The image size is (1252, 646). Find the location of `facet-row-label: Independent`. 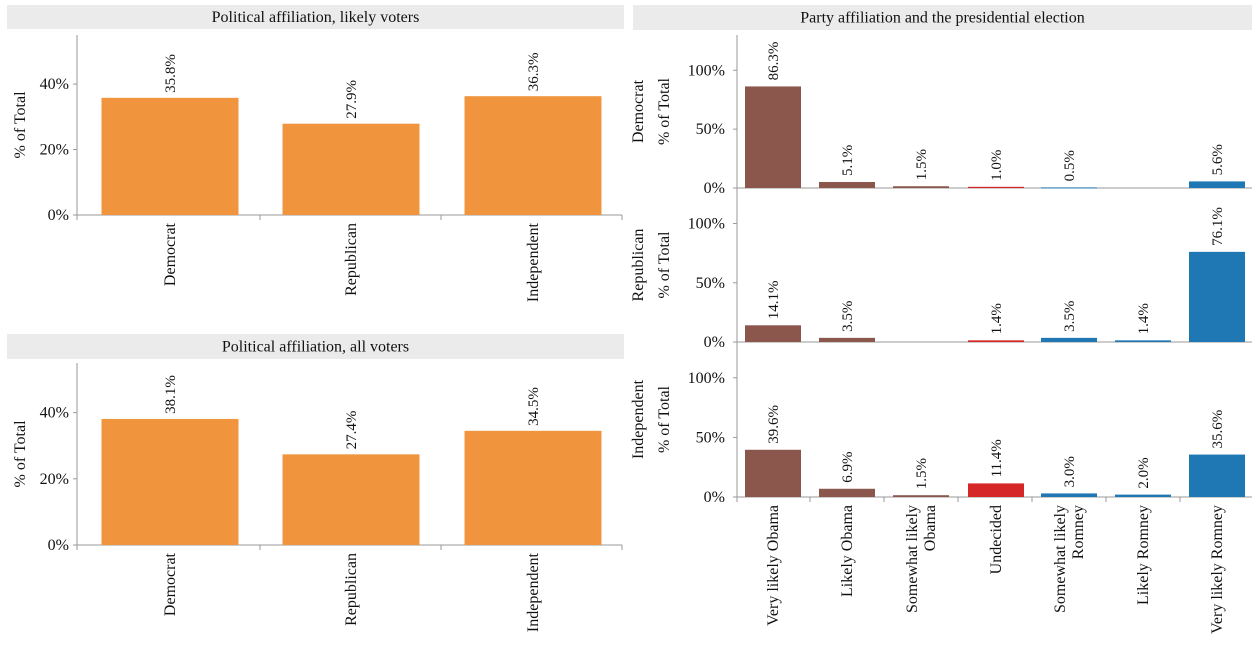

facet-row-label: Independent is located at coordinates (638, 419).